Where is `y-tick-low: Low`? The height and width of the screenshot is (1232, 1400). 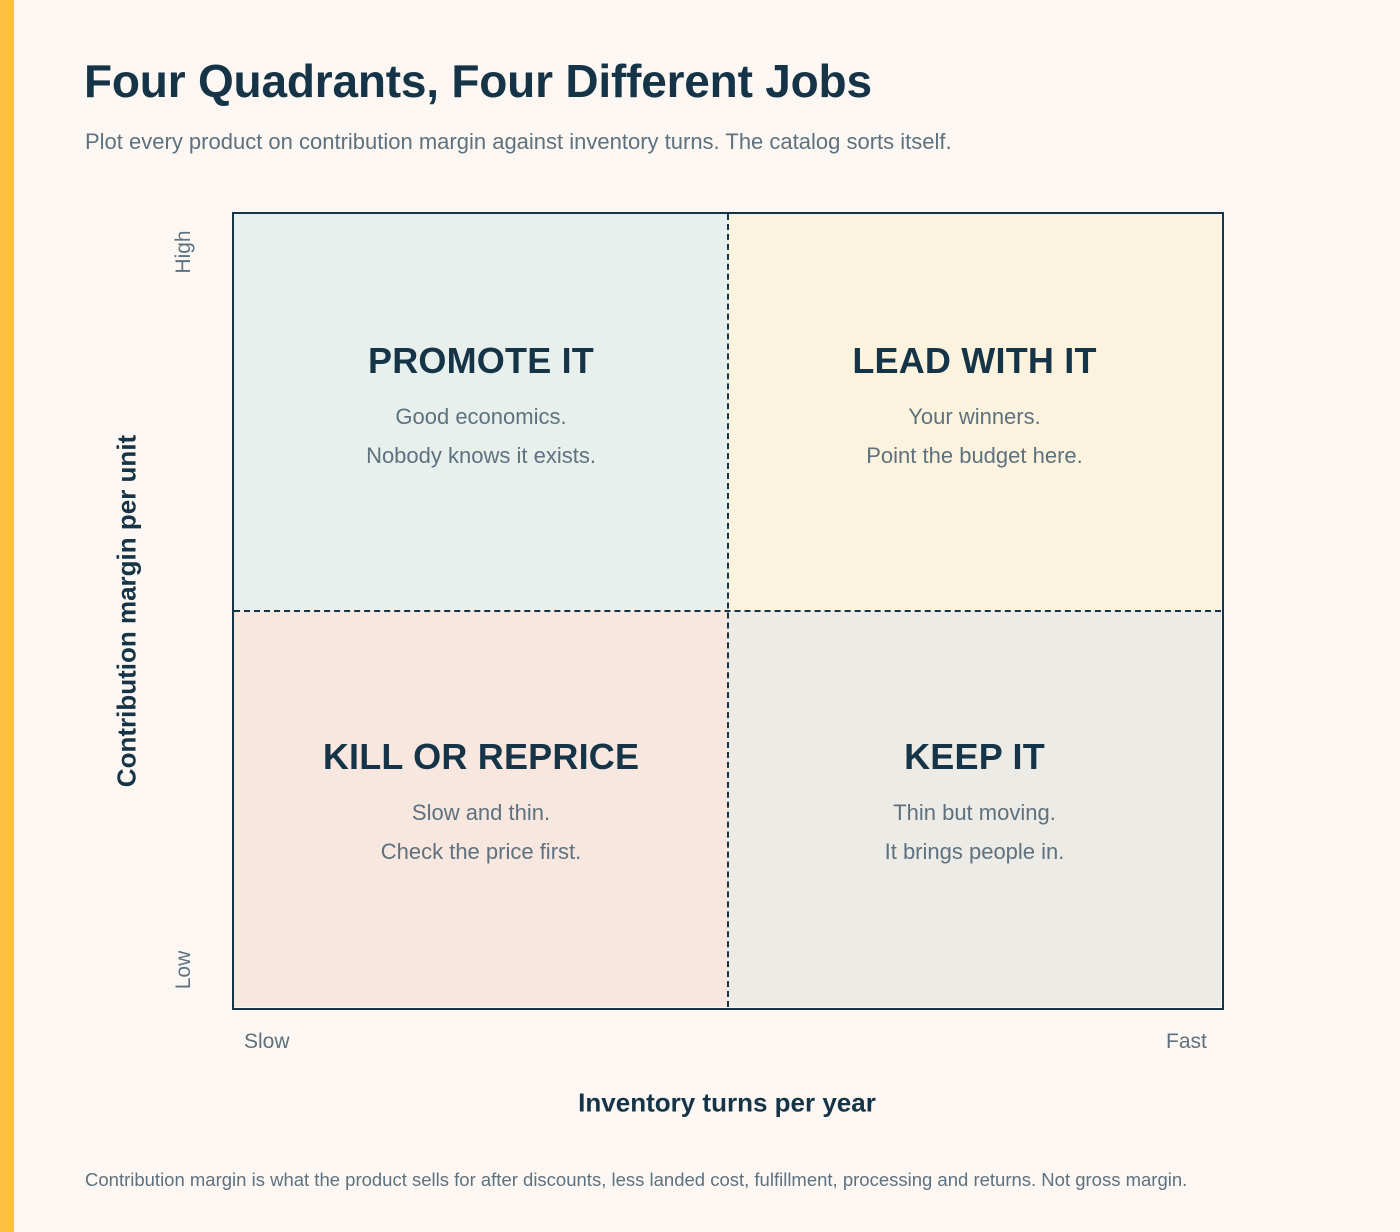
y-tick-low: Low is located at coordinates (183, 970).